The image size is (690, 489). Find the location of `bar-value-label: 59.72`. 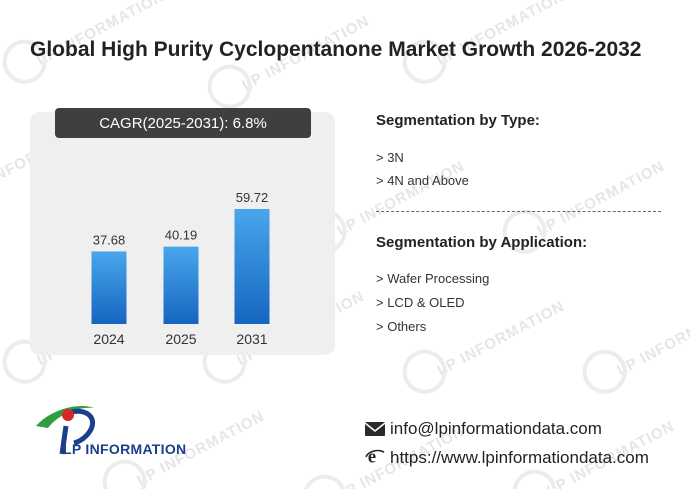

bar-value-label: 59.72 is located at coordinates (252, 197).